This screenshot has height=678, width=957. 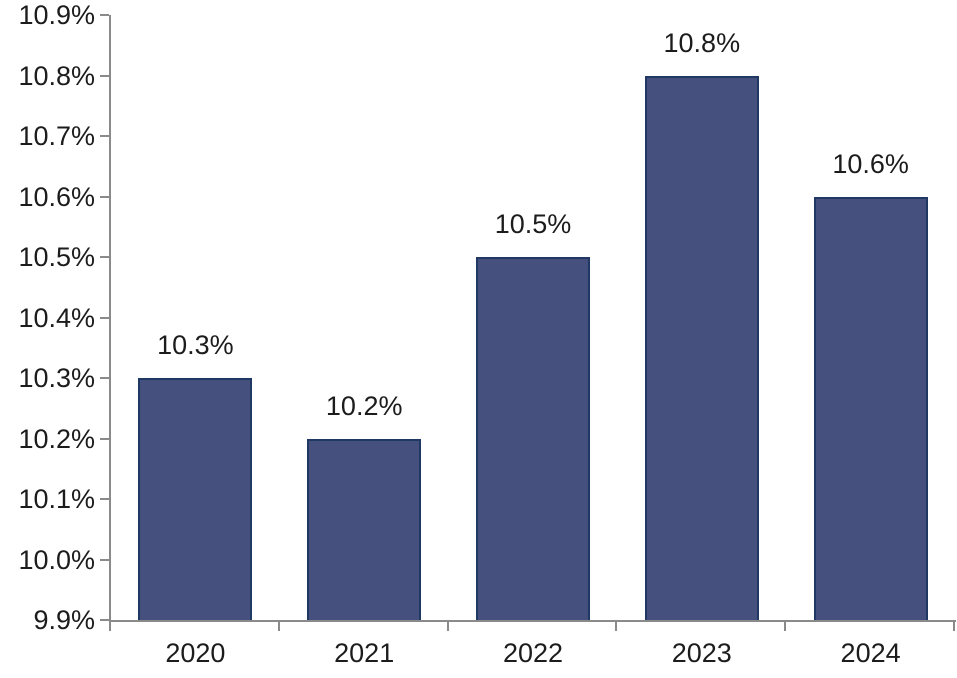 I want to click on y-tick-label: 10.4%, so click(x=56, y=317).